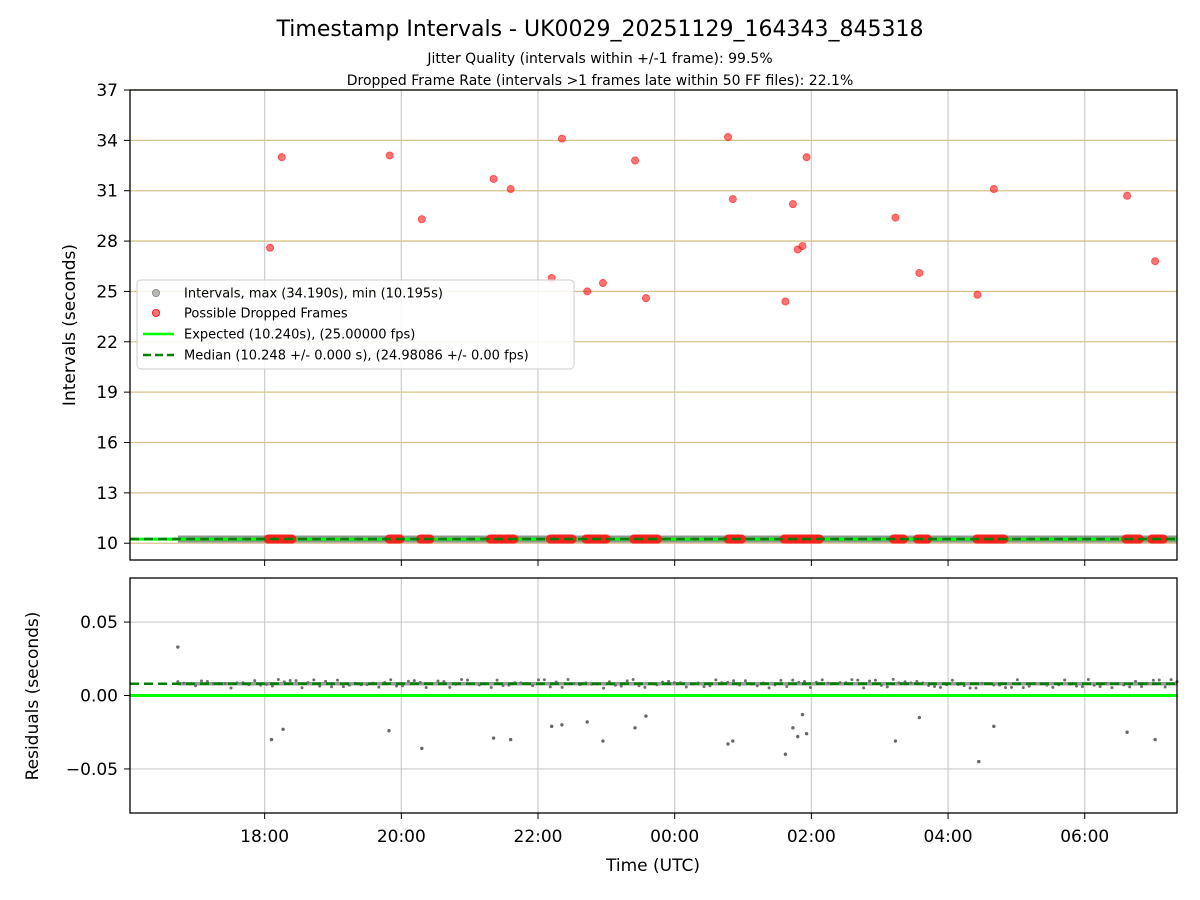  What do you see at coordinates (1084, 837) in the screenshot?
I see `bottom-x-tick-label: 06:00` at bounding box center [1084, 837].